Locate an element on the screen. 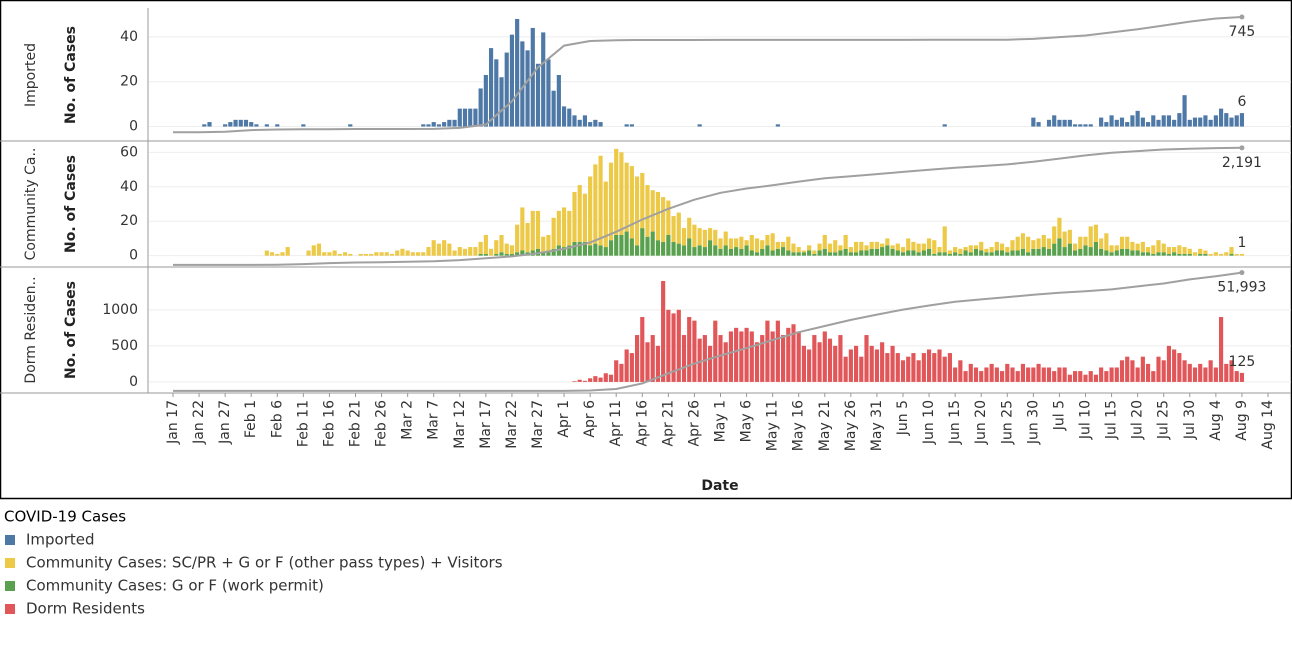 The height and width of the screenshot is (659, 1292). x-tick-label: Jun 25 is located at coordinates (1007, 422).